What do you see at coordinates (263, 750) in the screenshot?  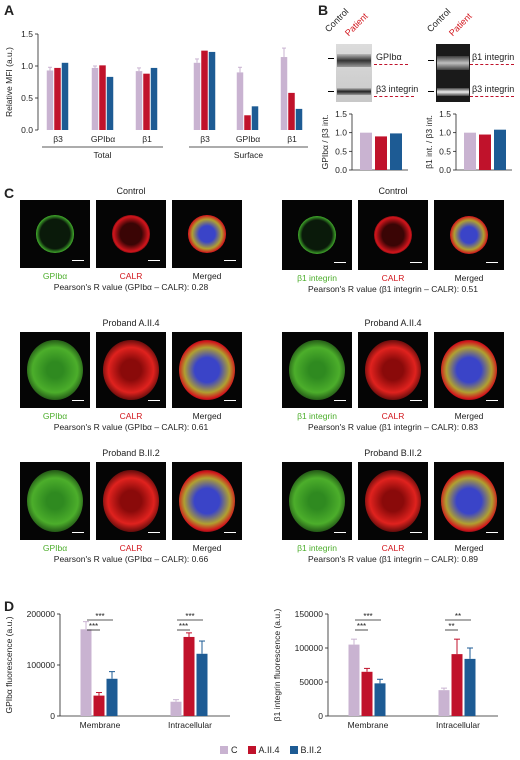 I see `legend-item-a-ii-4: A.II.4` at bounding box center [263, 750].